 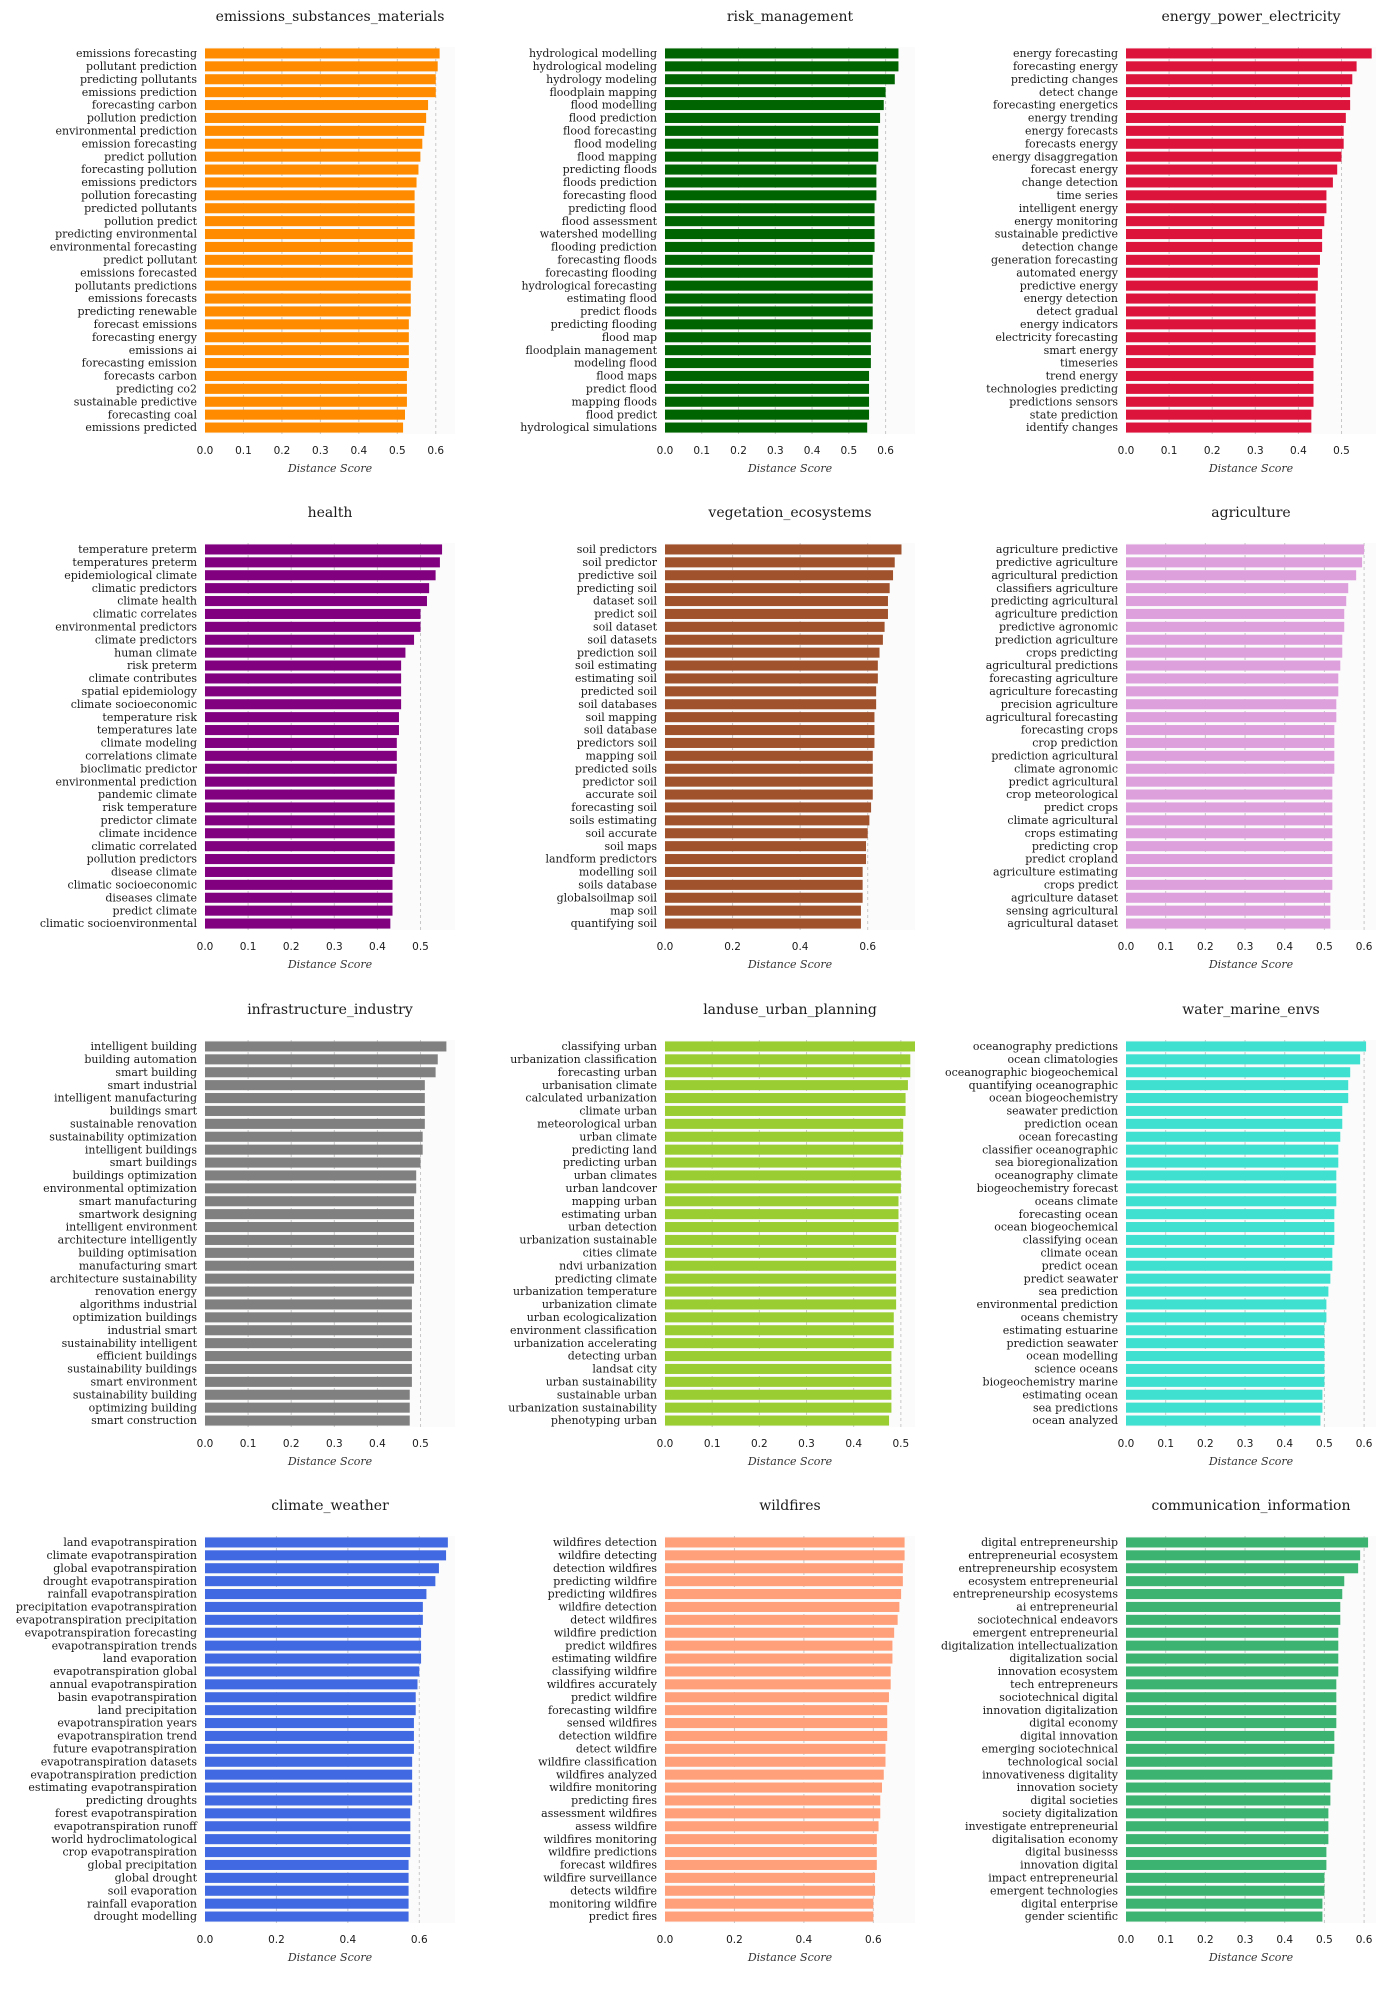 What do you see at coordinates (147, 794) in the screenshot?
I see `category-label: pandemic climate` at bounding box center [147, 794].